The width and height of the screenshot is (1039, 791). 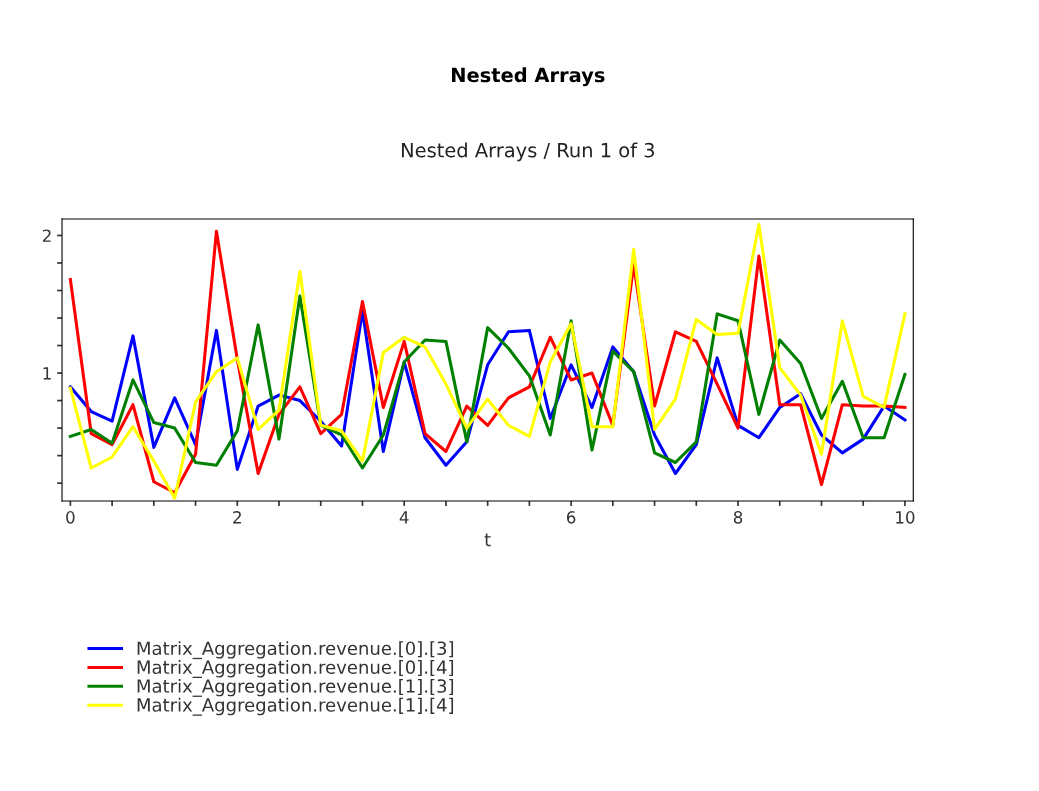 What do you see at coordinates (295, 687) in the screenshot?
I see `legend-label: Matrix_Aggregation.revenue.[1].[3]` at bounding box center [295, 687].